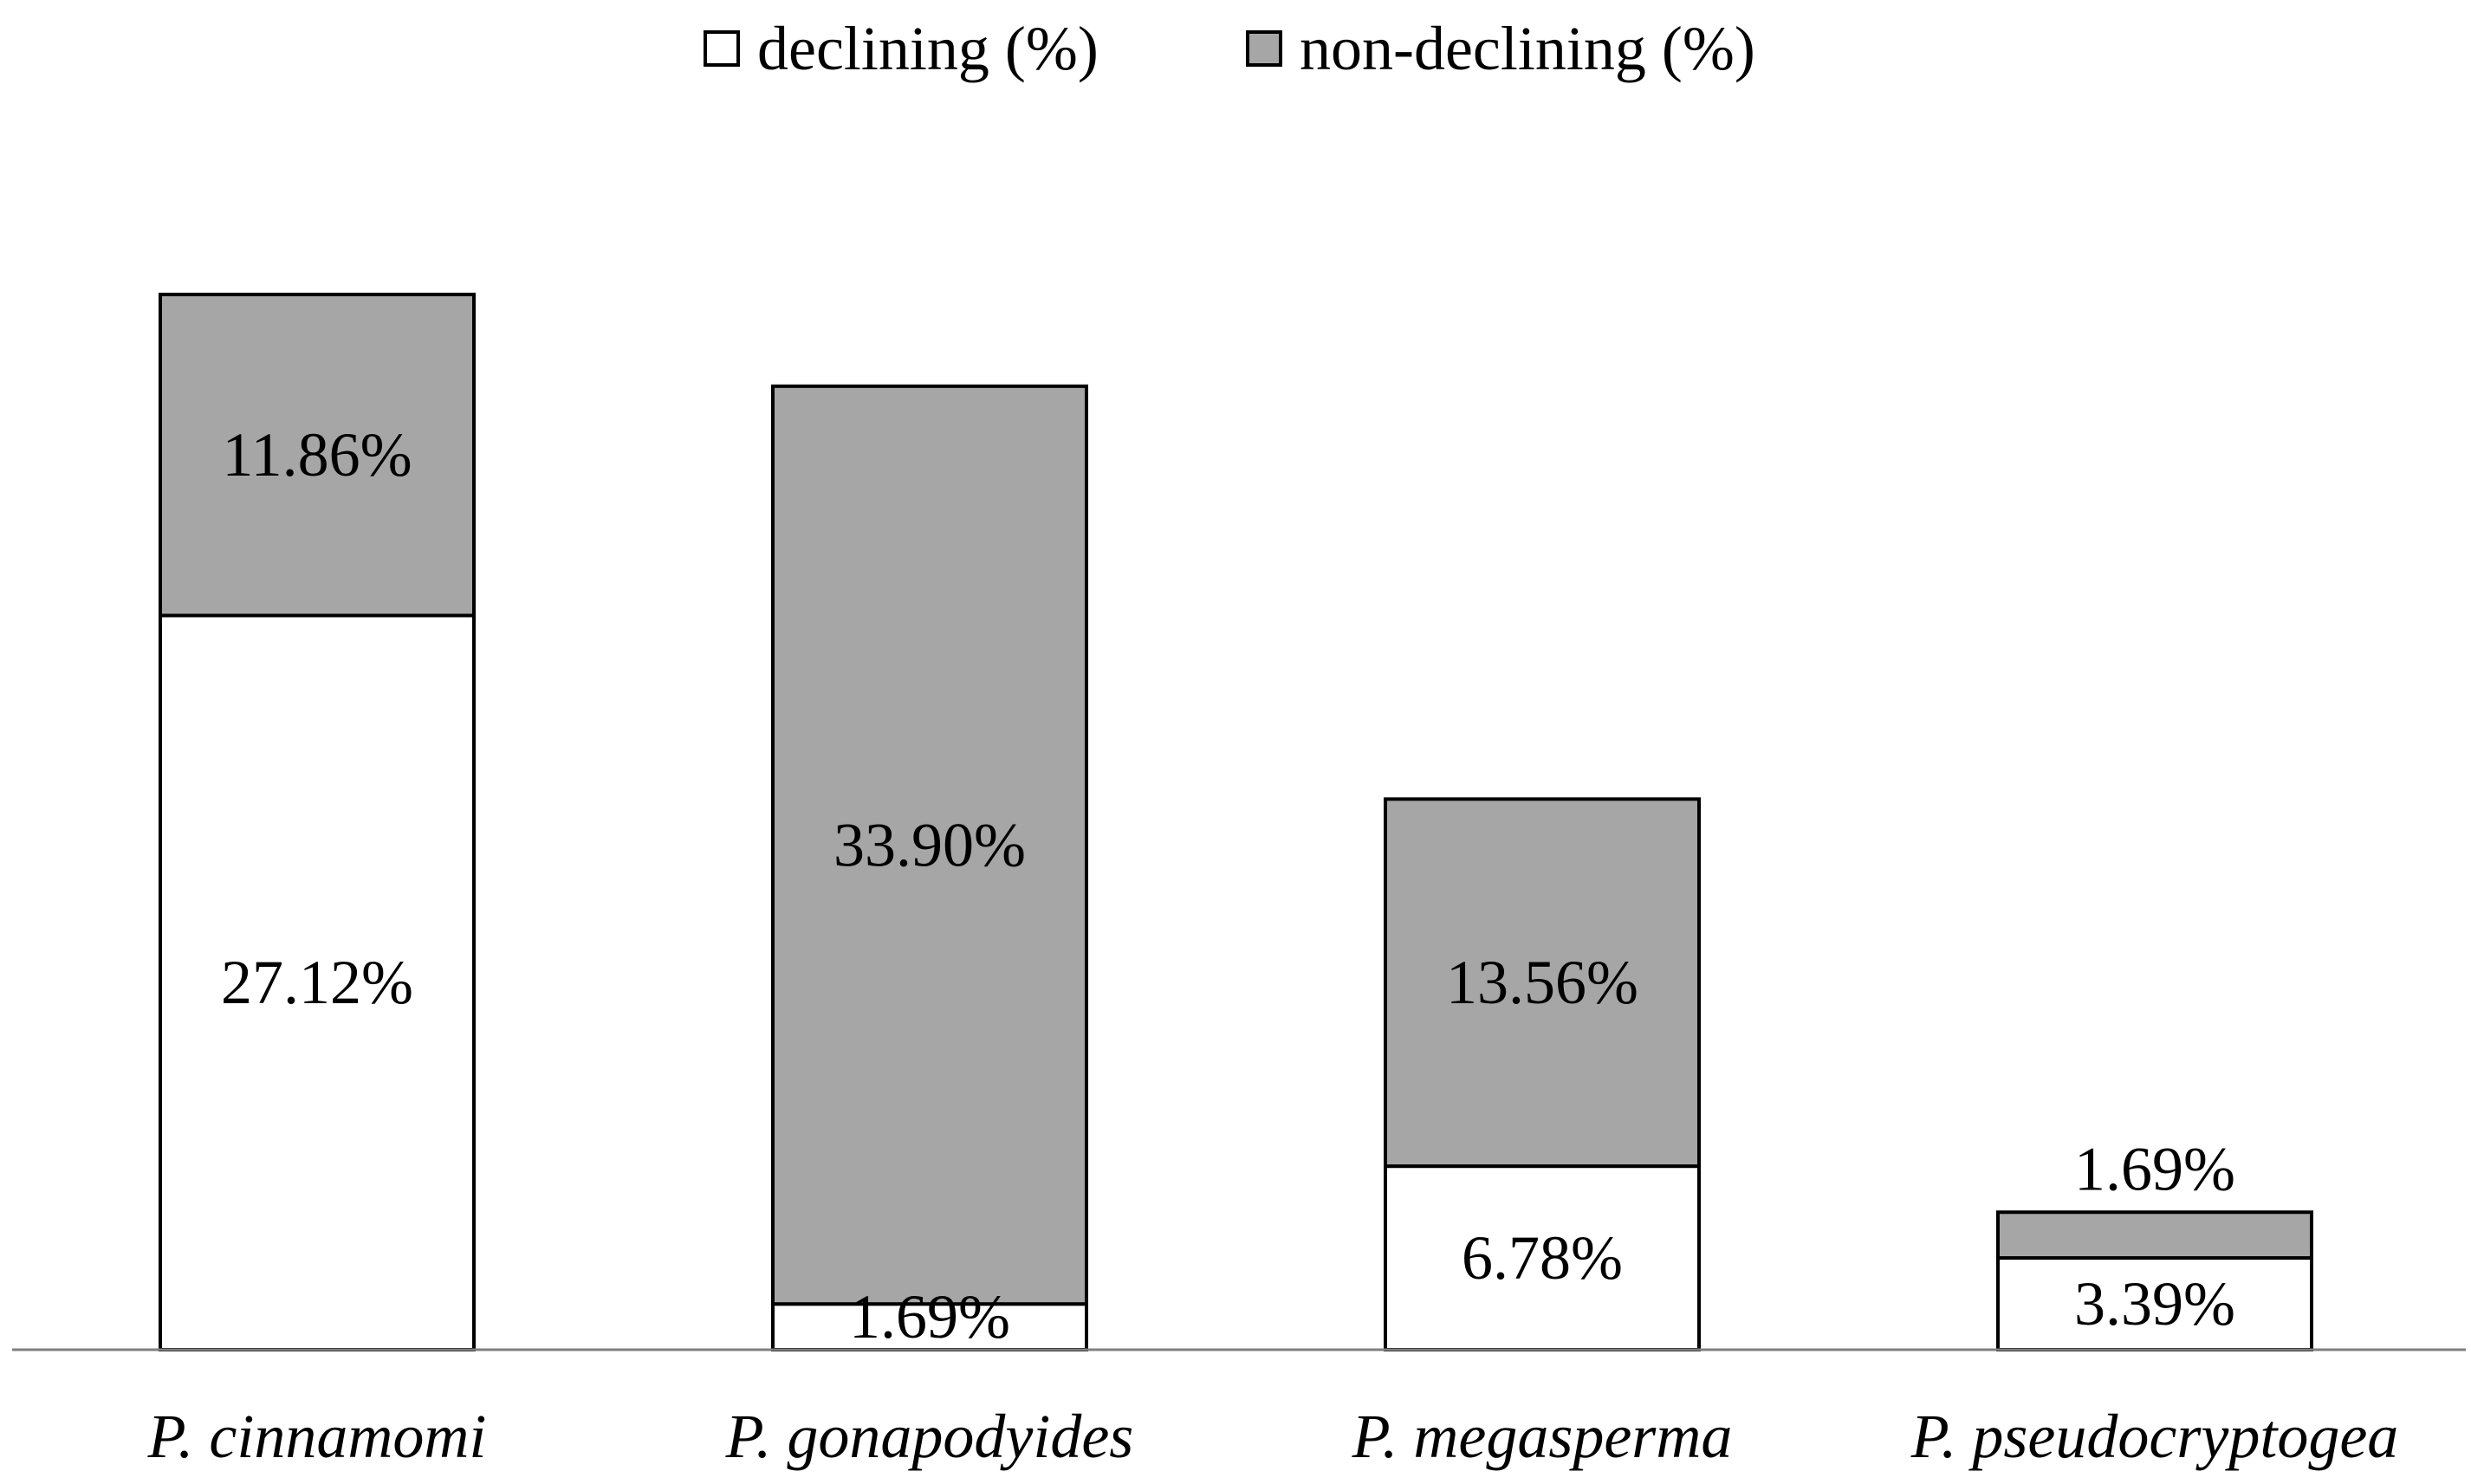  I want to click on data-label-p-megasperma-non-declining: 13.56%, so click(1542, 982).